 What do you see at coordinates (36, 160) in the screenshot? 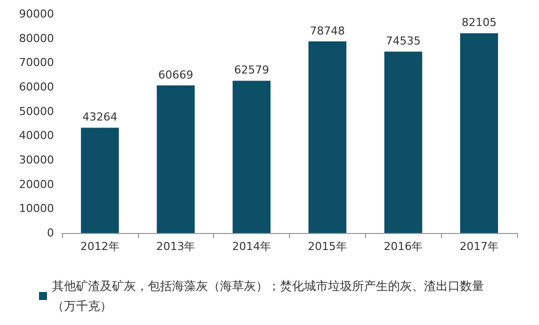
I see `y-tick-label: 30000` at bounding box center [36, 160].